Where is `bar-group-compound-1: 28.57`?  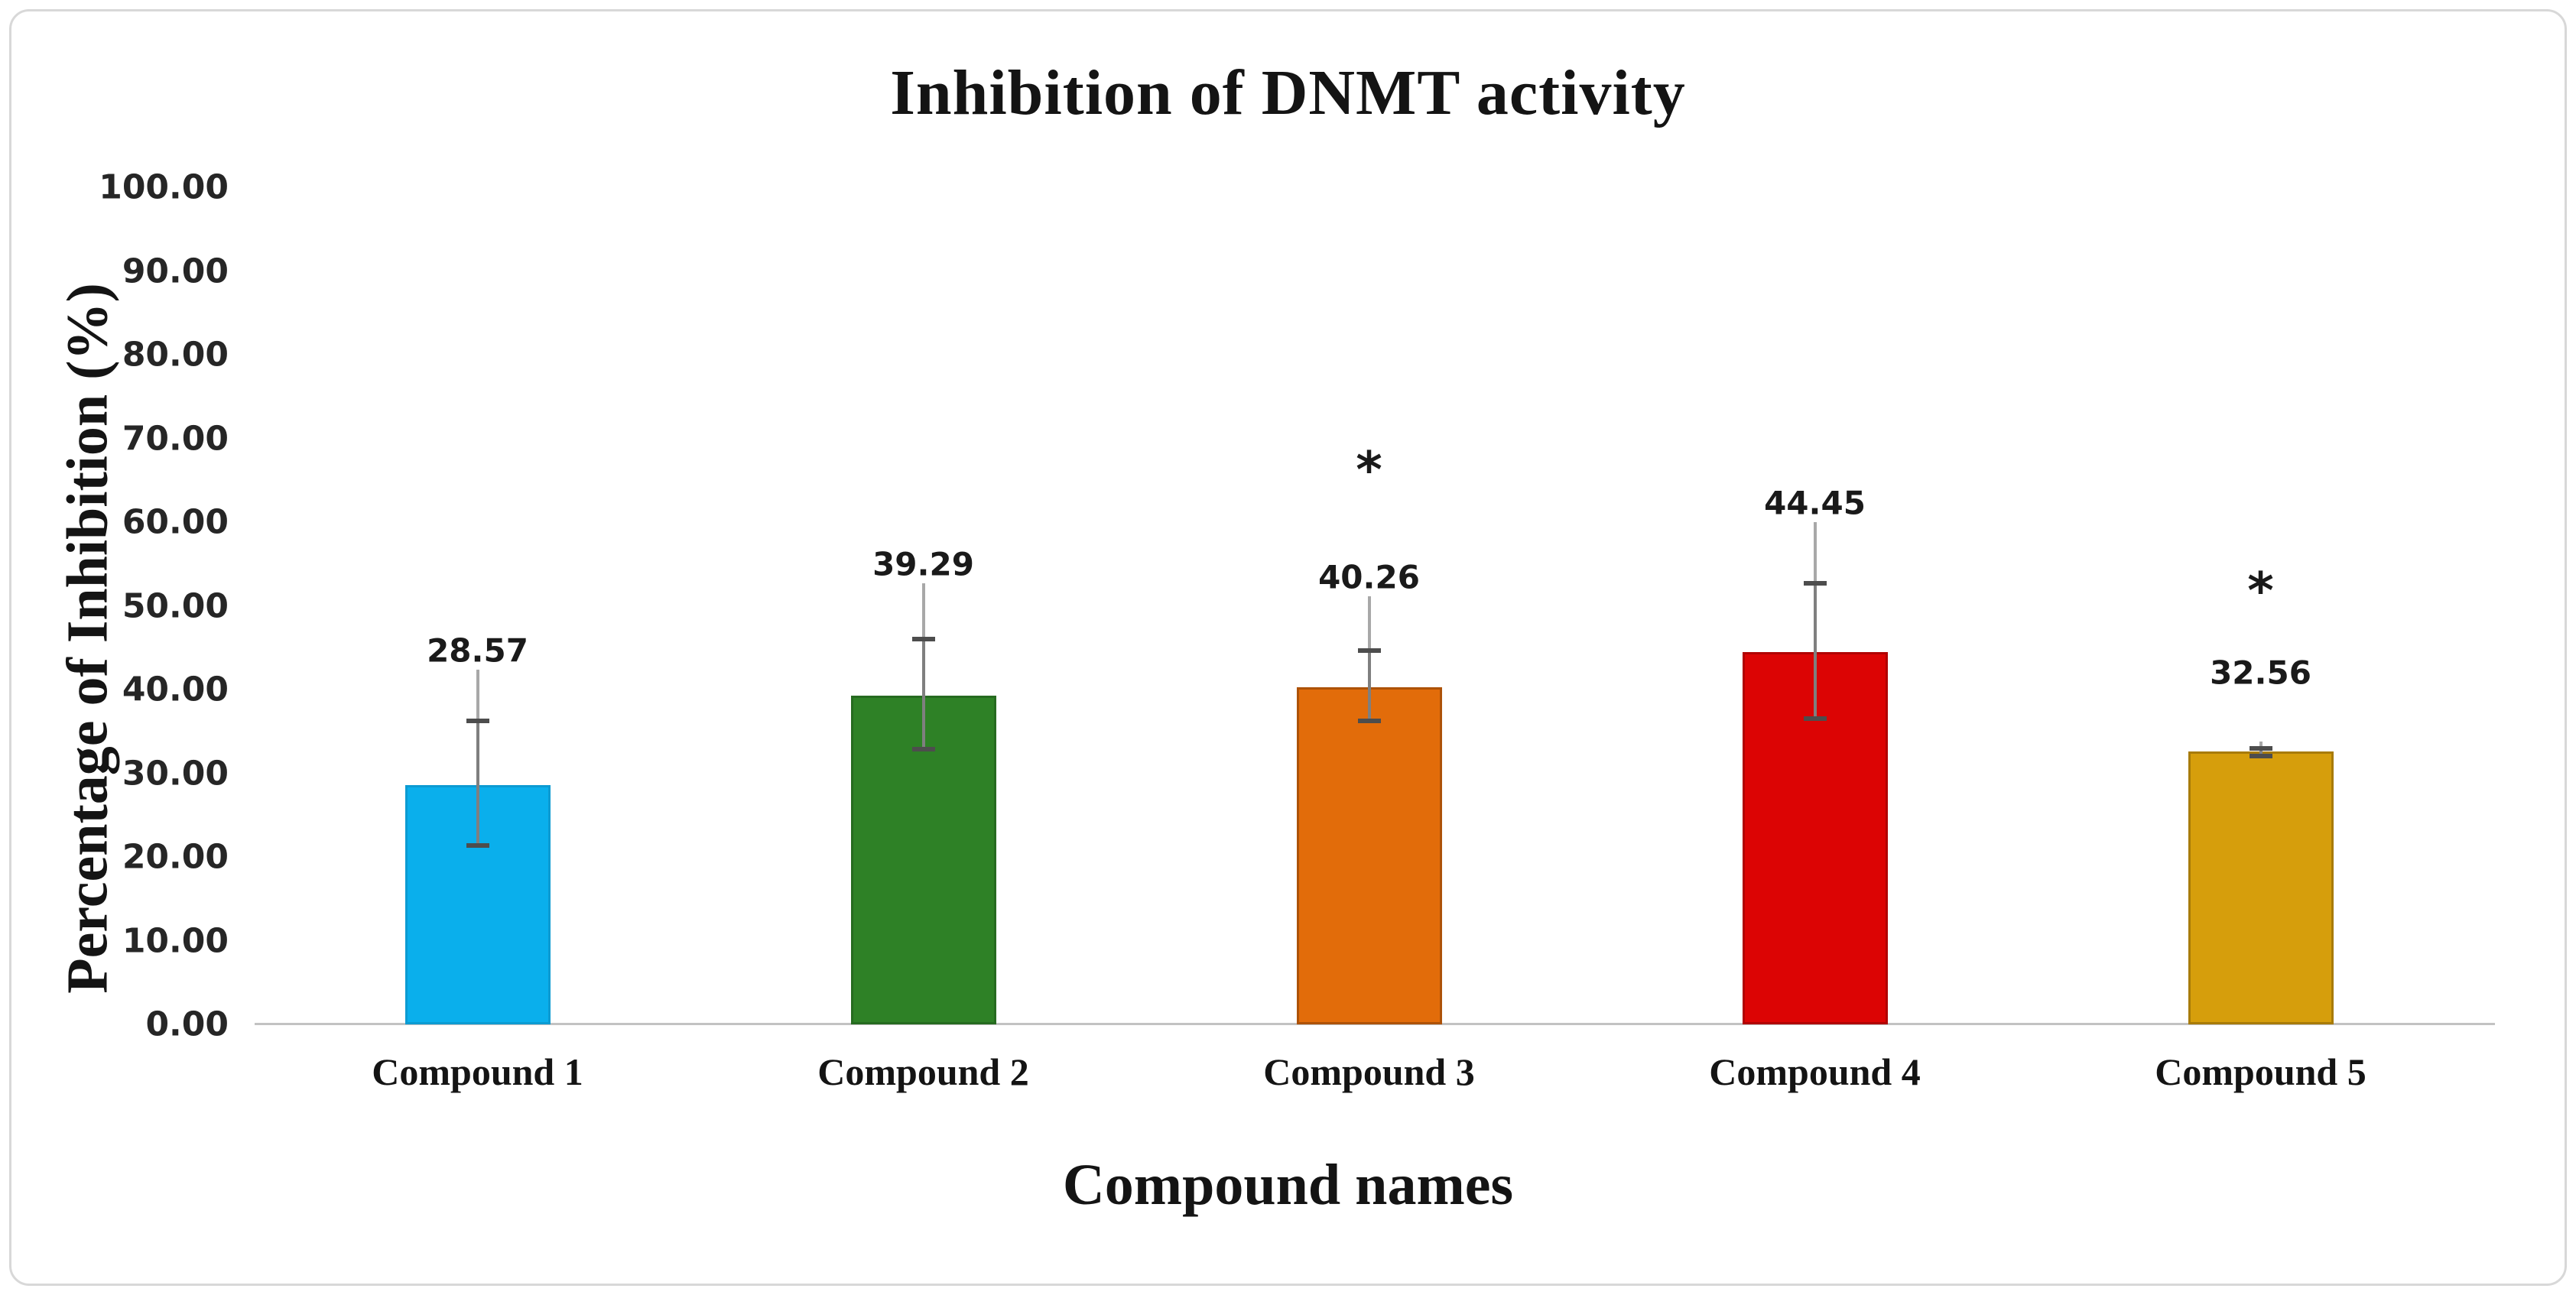 bar-group-compound-1: 28.57 is located at coordinates (478, 605).